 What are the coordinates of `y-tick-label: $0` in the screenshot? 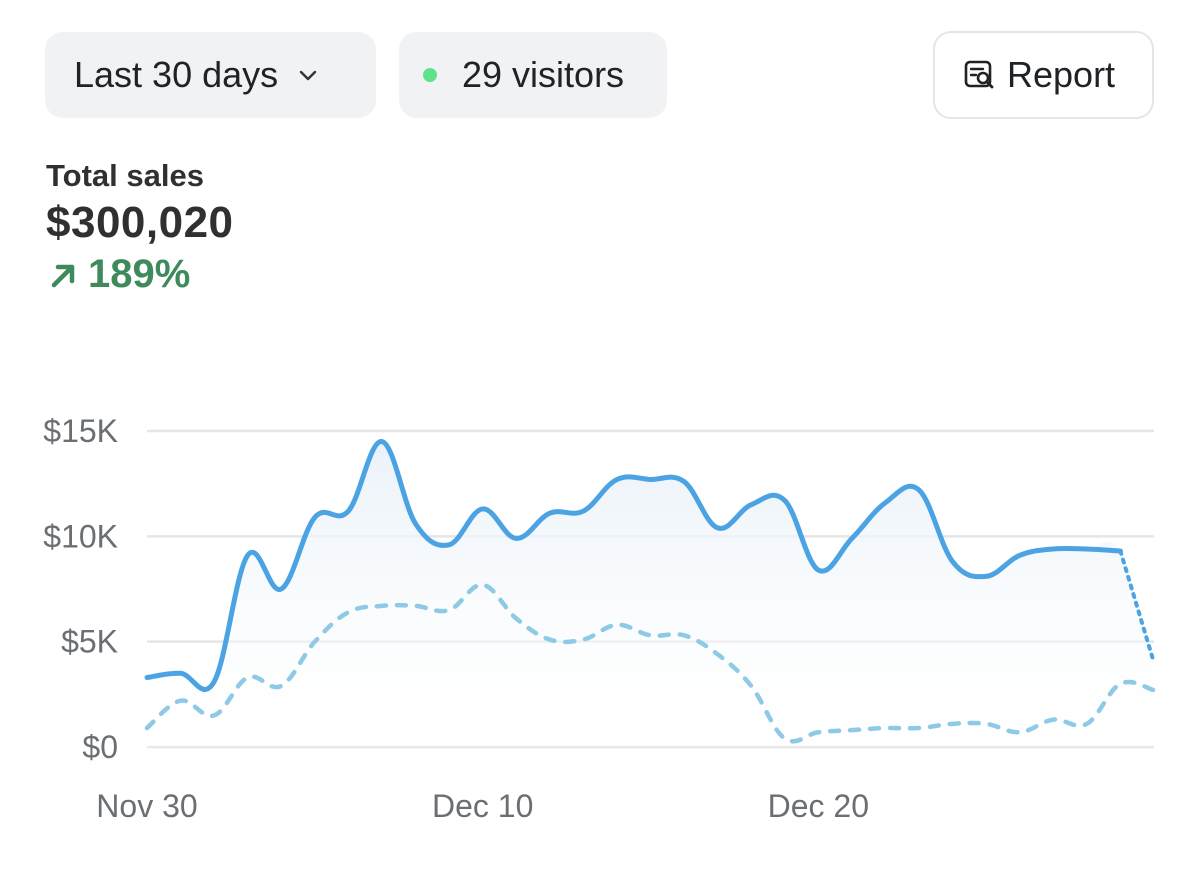 It's located at (100, 747).